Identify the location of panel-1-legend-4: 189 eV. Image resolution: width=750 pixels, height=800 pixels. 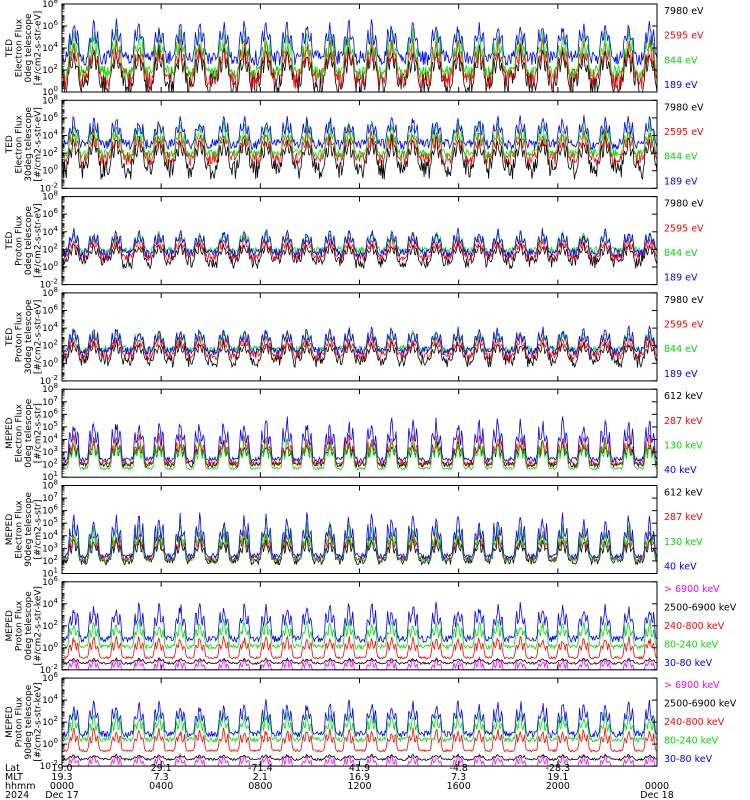
(681, 85).